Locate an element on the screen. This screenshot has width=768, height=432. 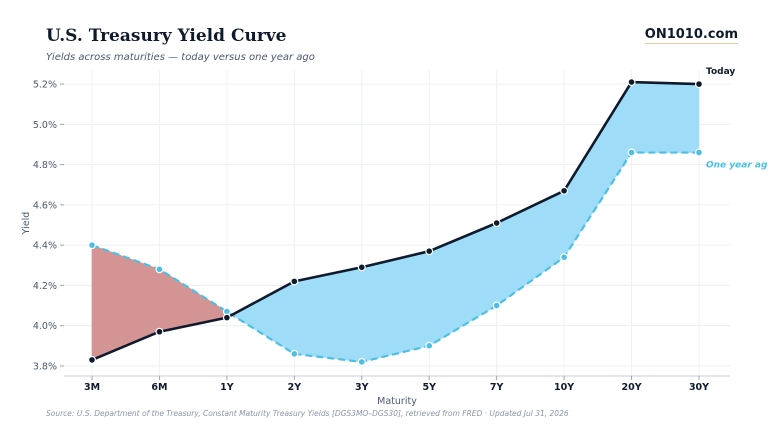
x-tick-label: 1Y is located at coordinates (227, 387).